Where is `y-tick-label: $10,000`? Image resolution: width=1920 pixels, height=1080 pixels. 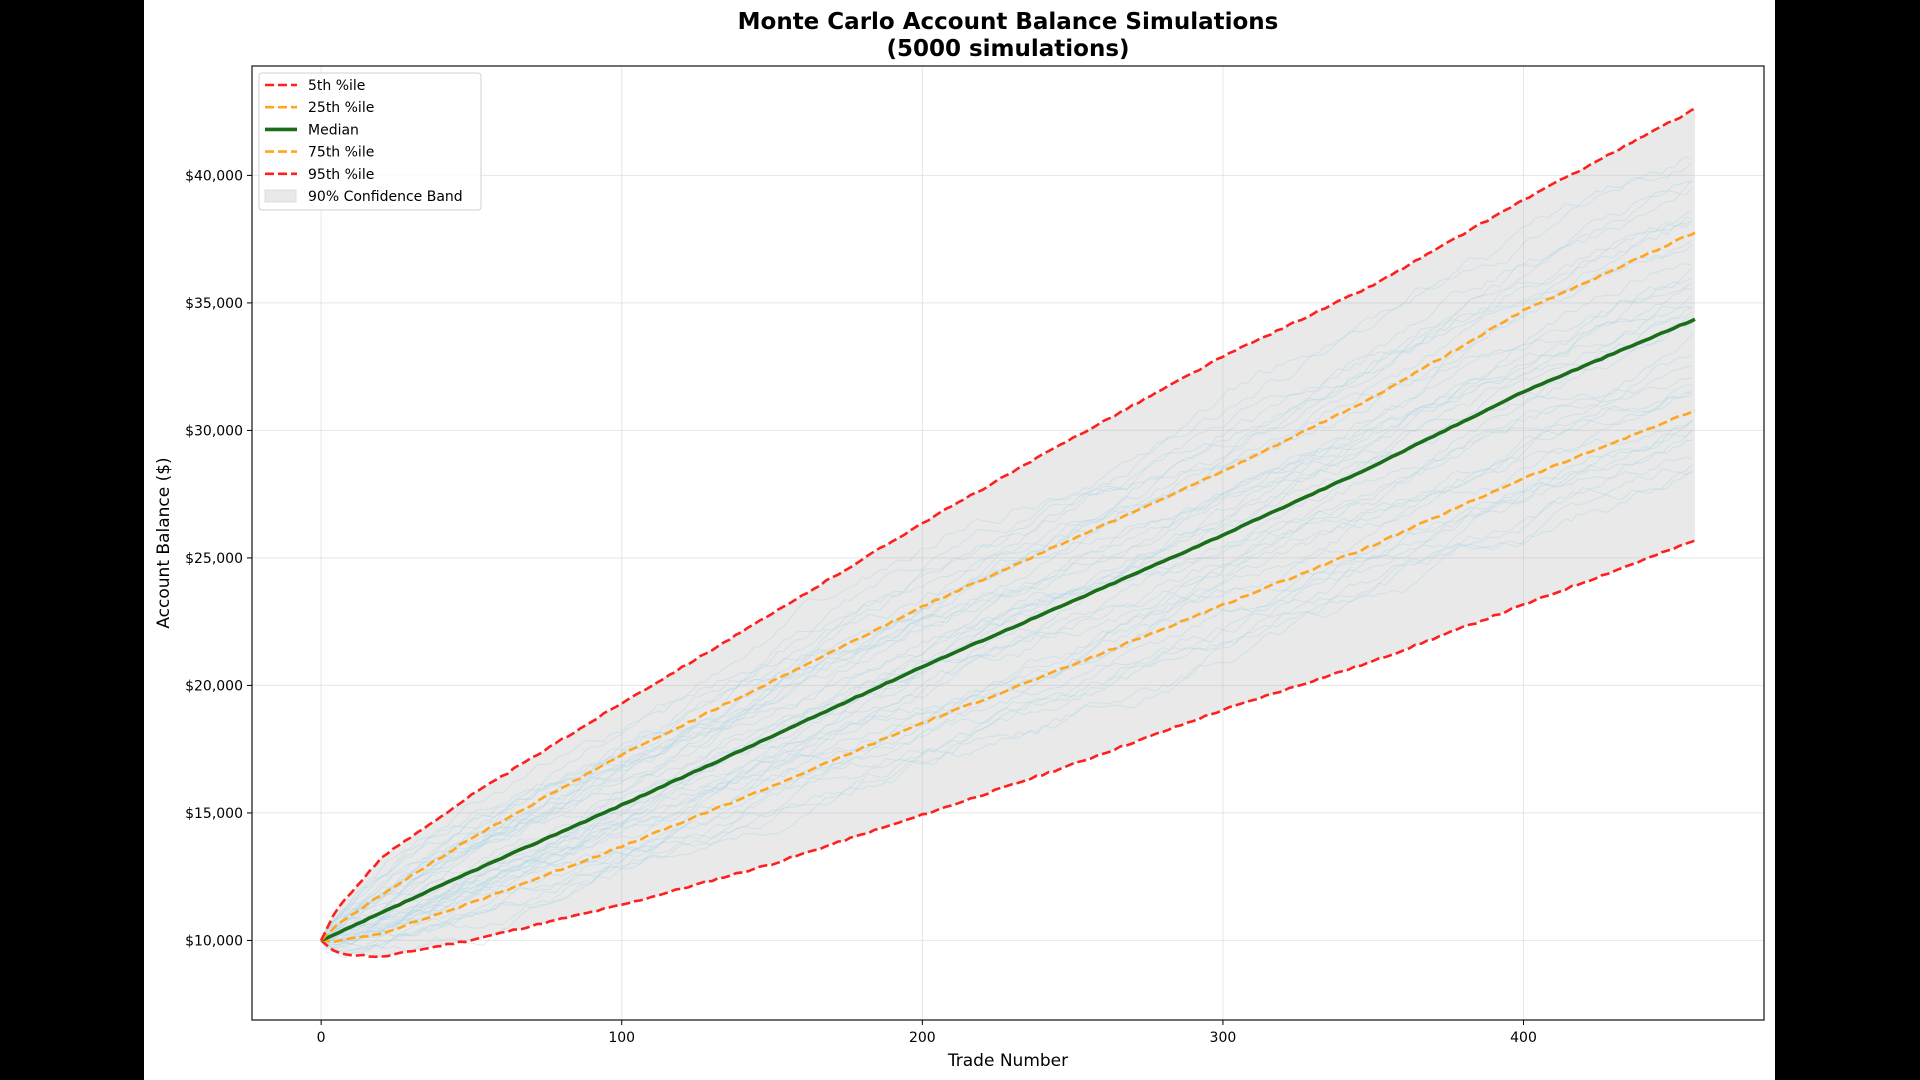
y-tick-label: $10,000 is located at coordinates (214, 941).